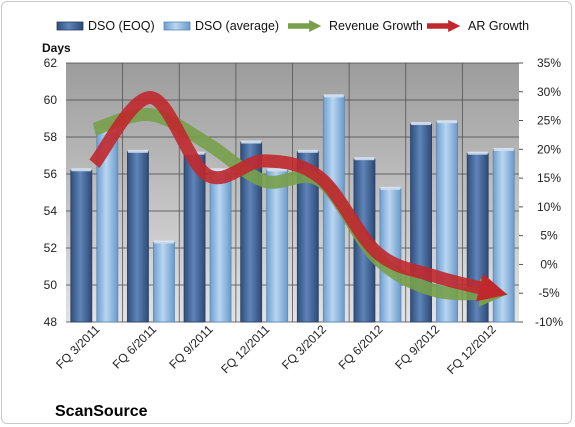 This screenshot has width=575, height=427. Describe the element at coordinates (51, 63) in the screenshot. I see `y-left-tick-label: 62` at that location.